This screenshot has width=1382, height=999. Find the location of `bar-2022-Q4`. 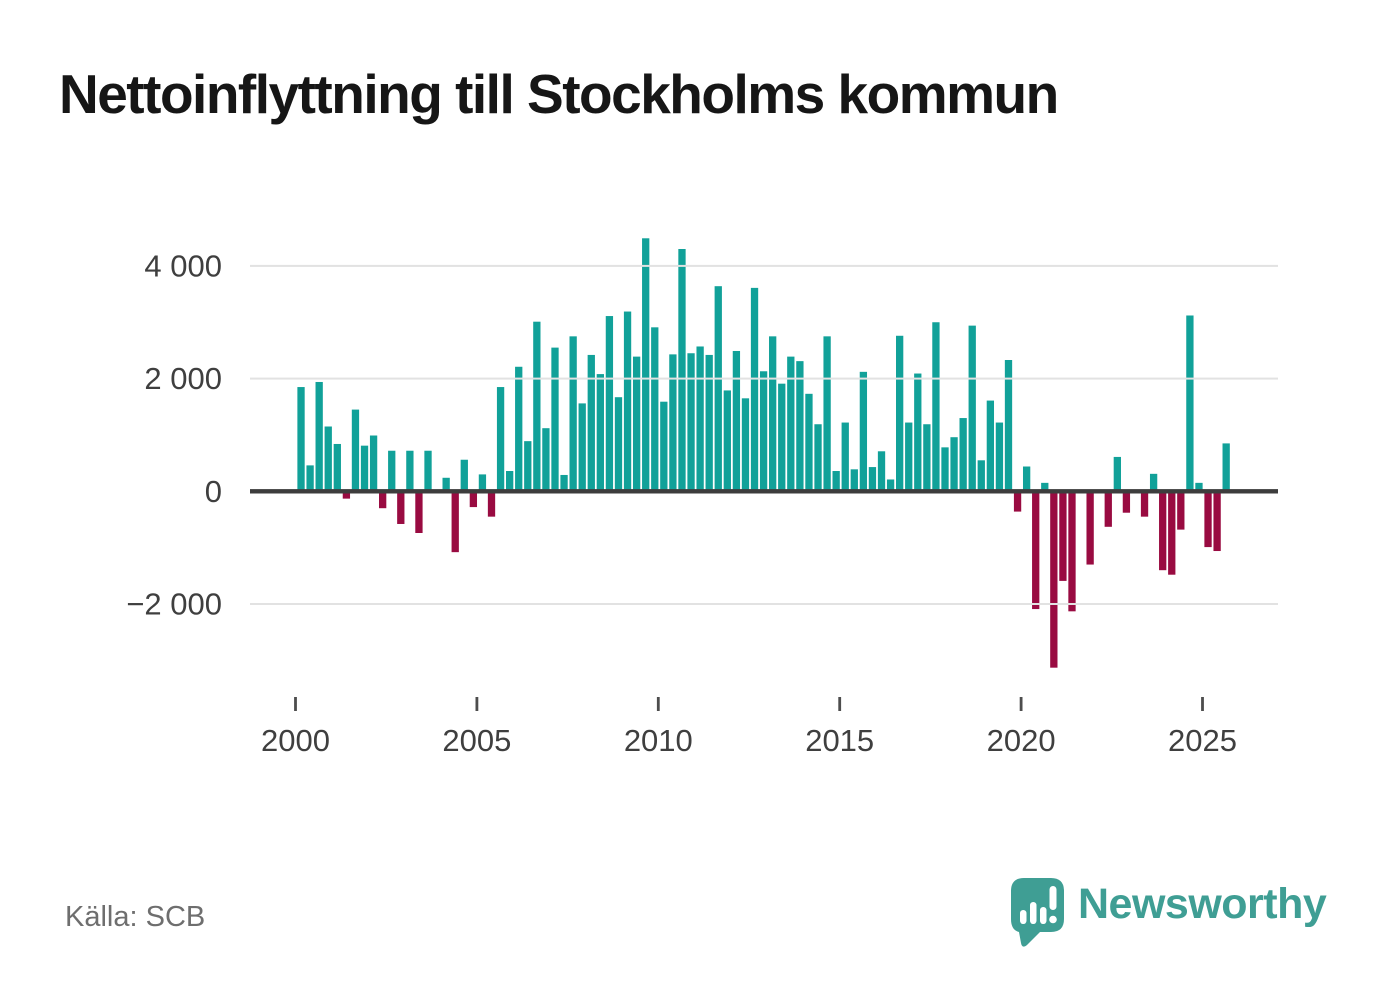

bar-2022-Q4 is located at coordinates (1126, 502).